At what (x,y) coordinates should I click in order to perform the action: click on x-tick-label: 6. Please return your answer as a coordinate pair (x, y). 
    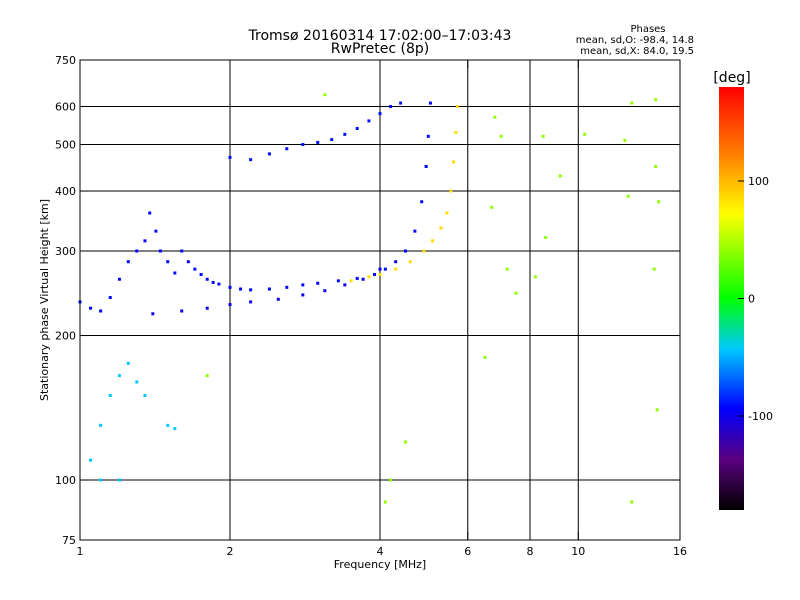
    Looking at the image, I should click on (467, 551).